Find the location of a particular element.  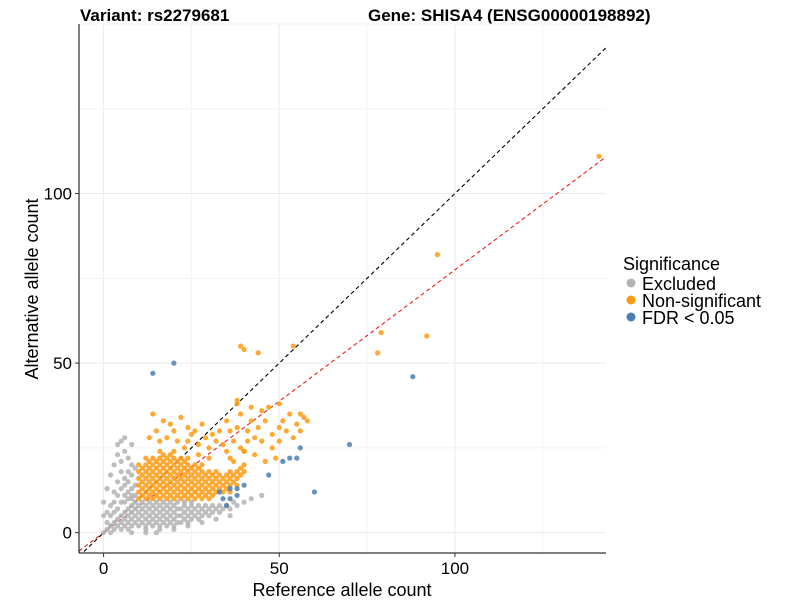

x-axis-ticks: 0 50 100 is located at coordinates (284, 565).